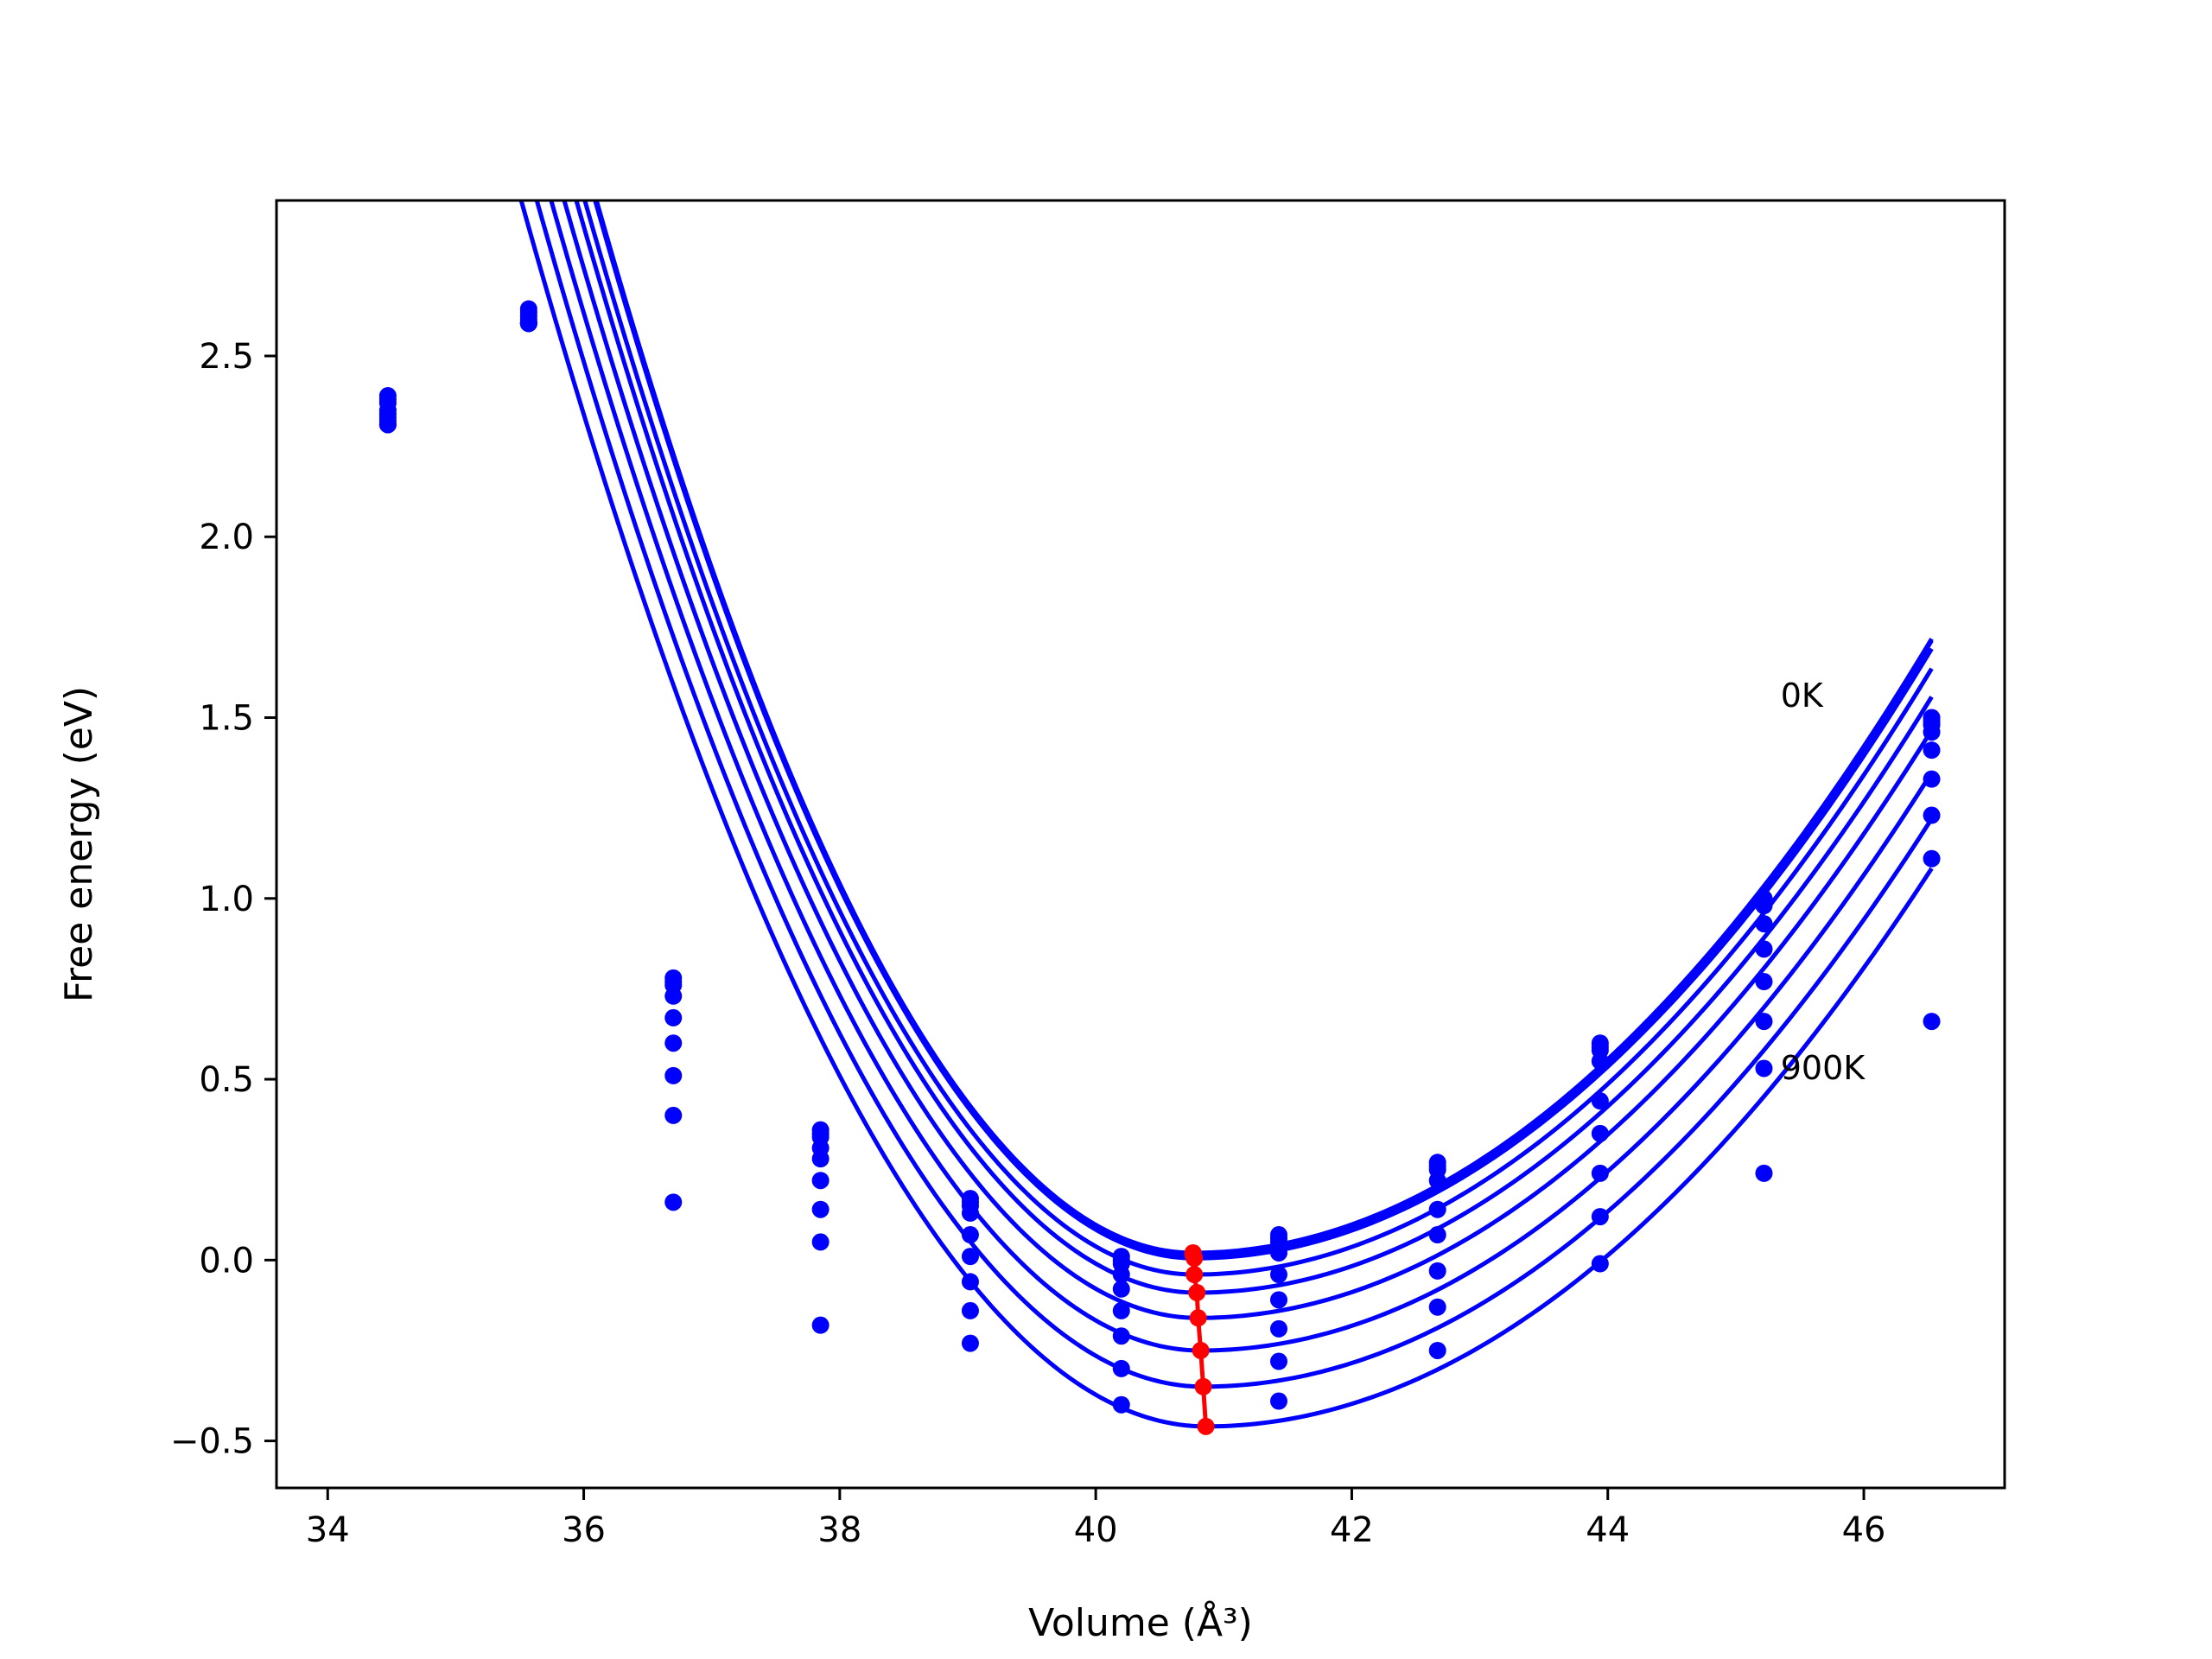 Image resolution: width=2212 pixels, height=1659 pixels. I want to click on y-tick-label: −0.5, so click(212, 1442).